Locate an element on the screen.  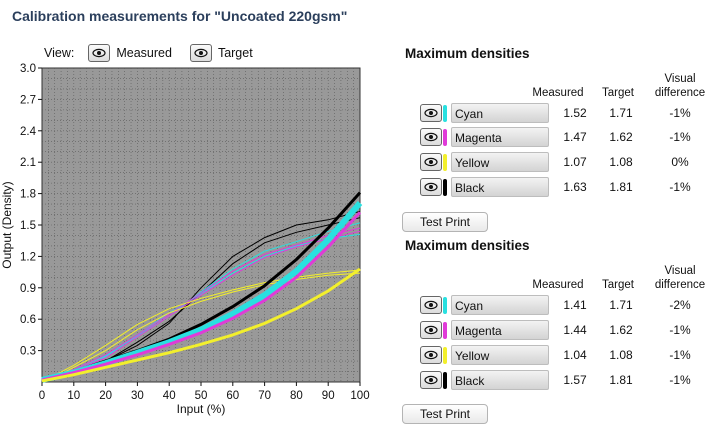
y-tick-label: 0.3 is located at coordinates (28, 352).